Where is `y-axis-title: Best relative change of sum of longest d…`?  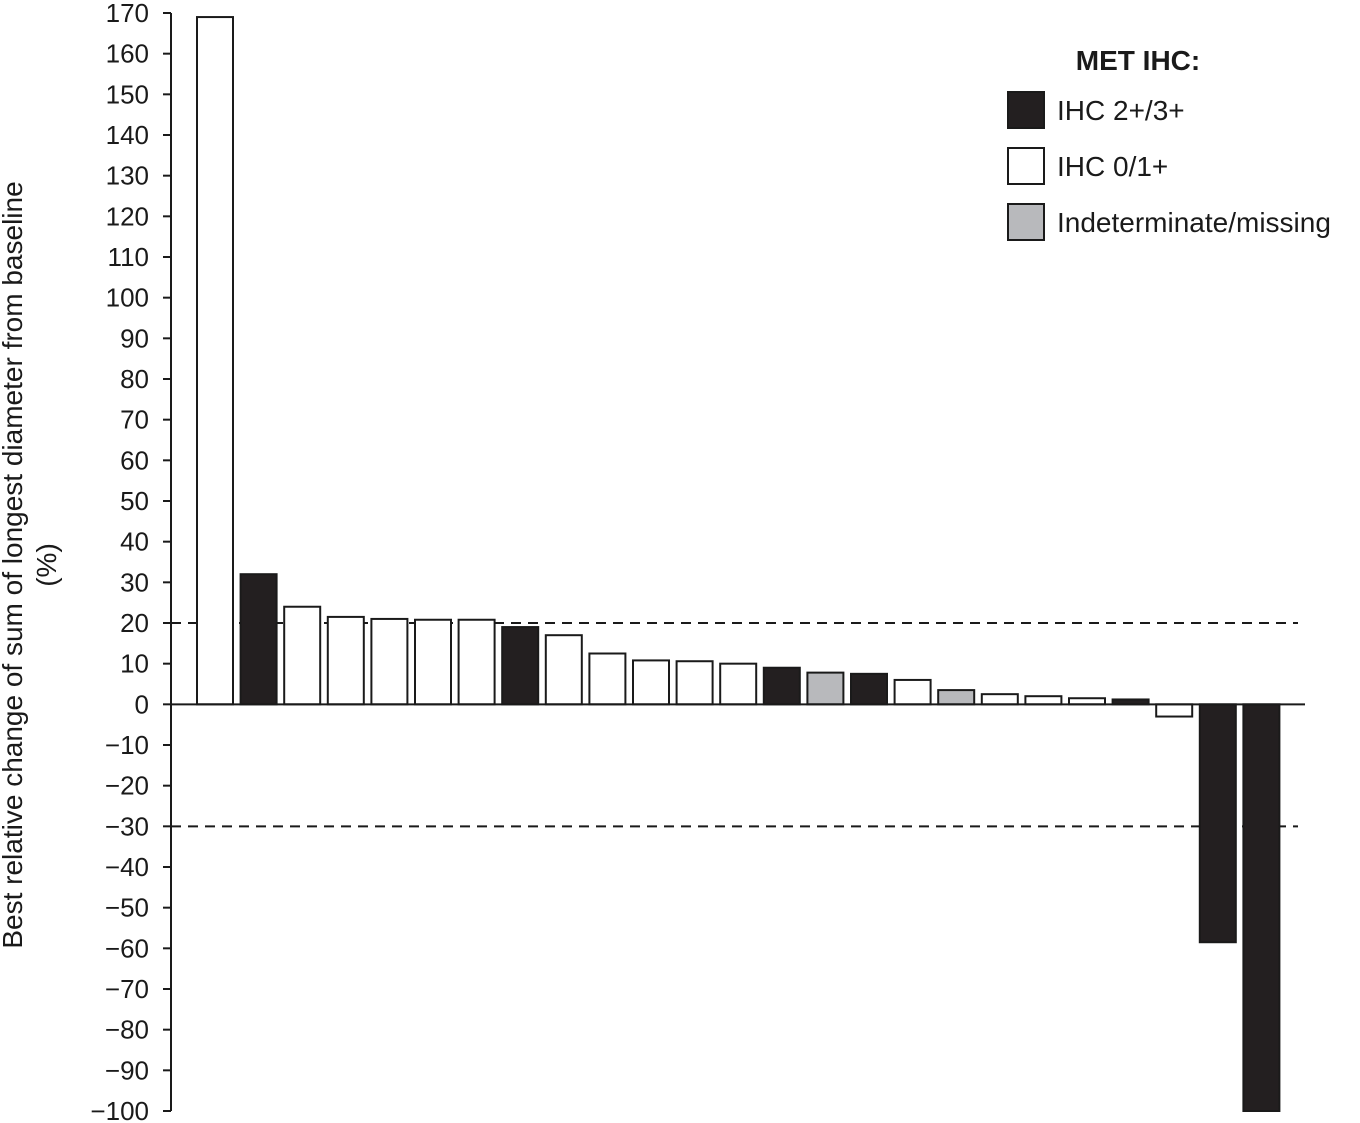
y-axis-title: Best relative change of sum of longest d… is located at coordinates (31, 564).